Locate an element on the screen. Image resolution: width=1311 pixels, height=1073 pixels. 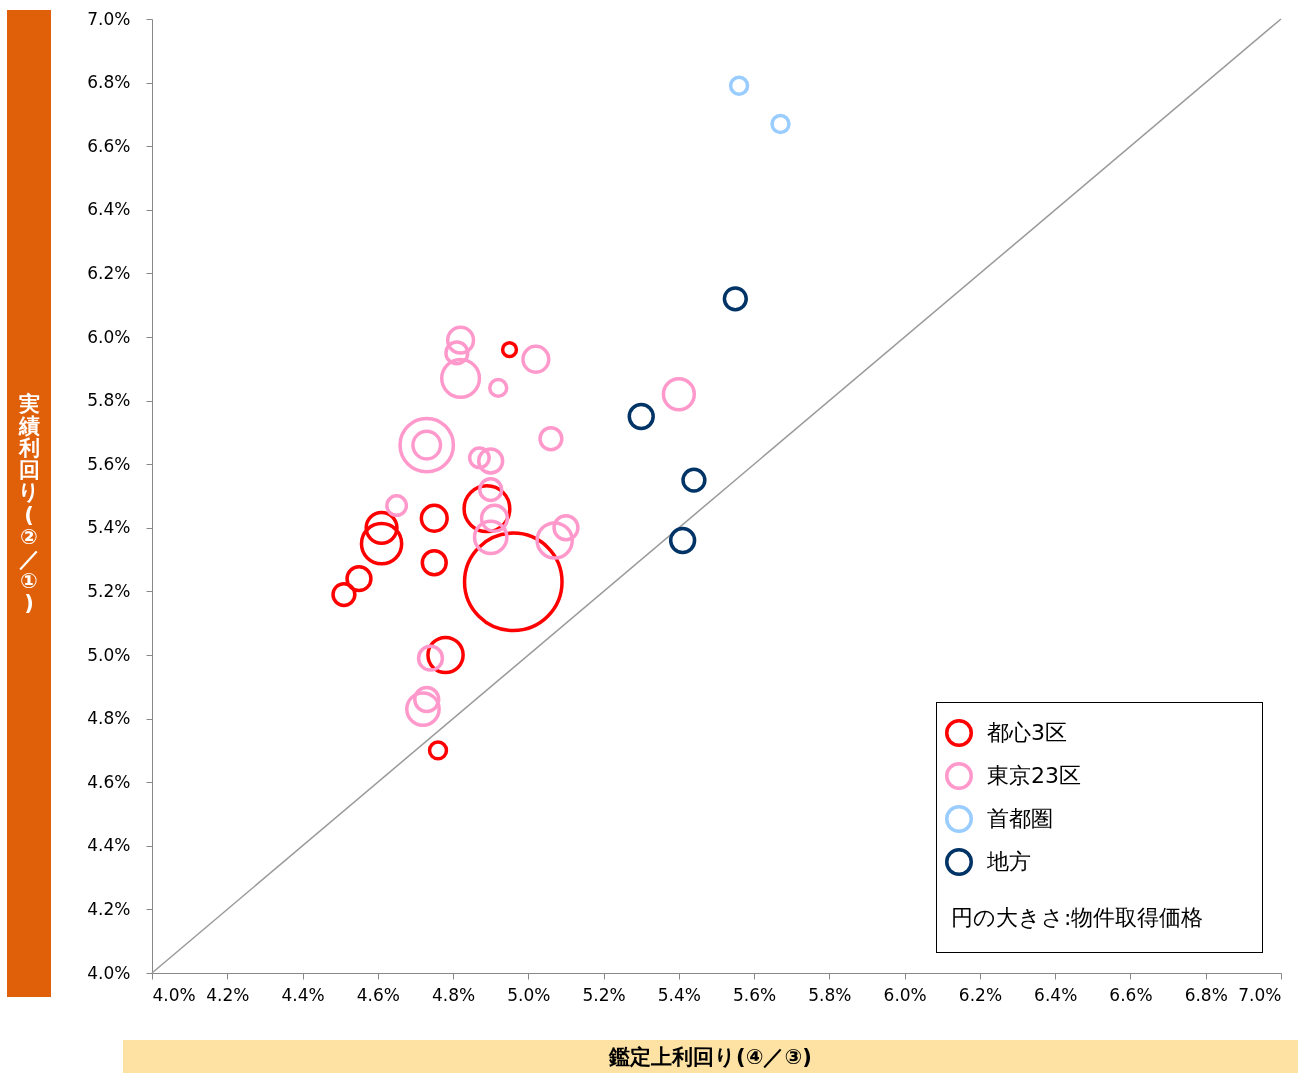
text: 実績利回り(②／①) is located at coordinates (29, 503).